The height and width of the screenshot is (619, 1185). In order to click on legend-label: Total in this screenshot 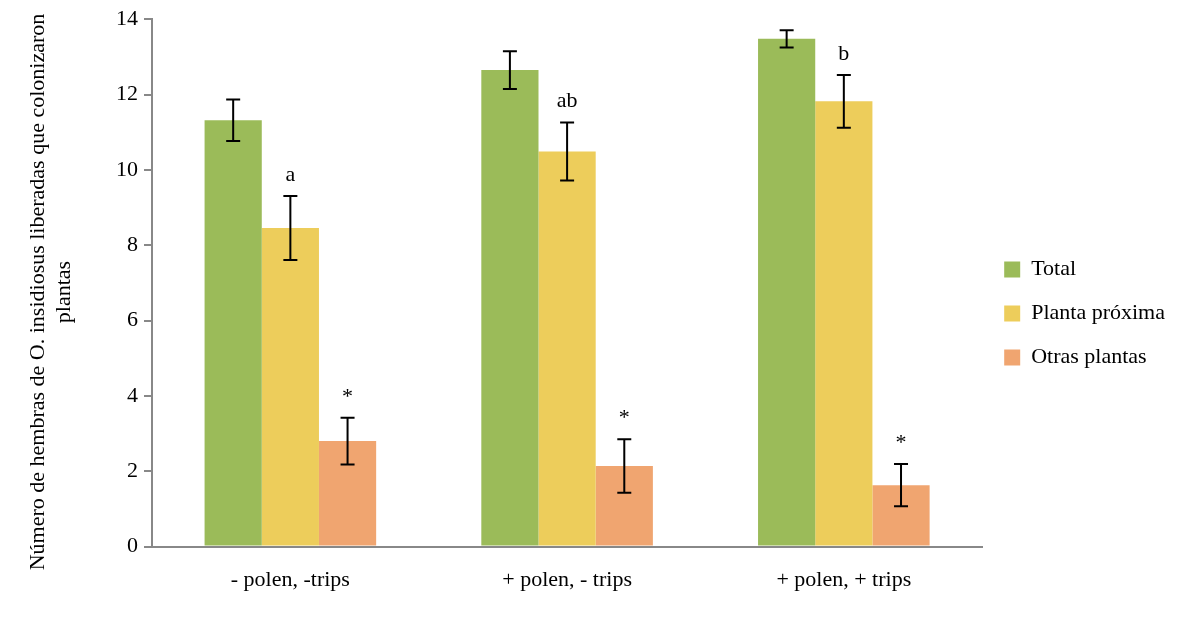, I will do `click(1054, 268)`.